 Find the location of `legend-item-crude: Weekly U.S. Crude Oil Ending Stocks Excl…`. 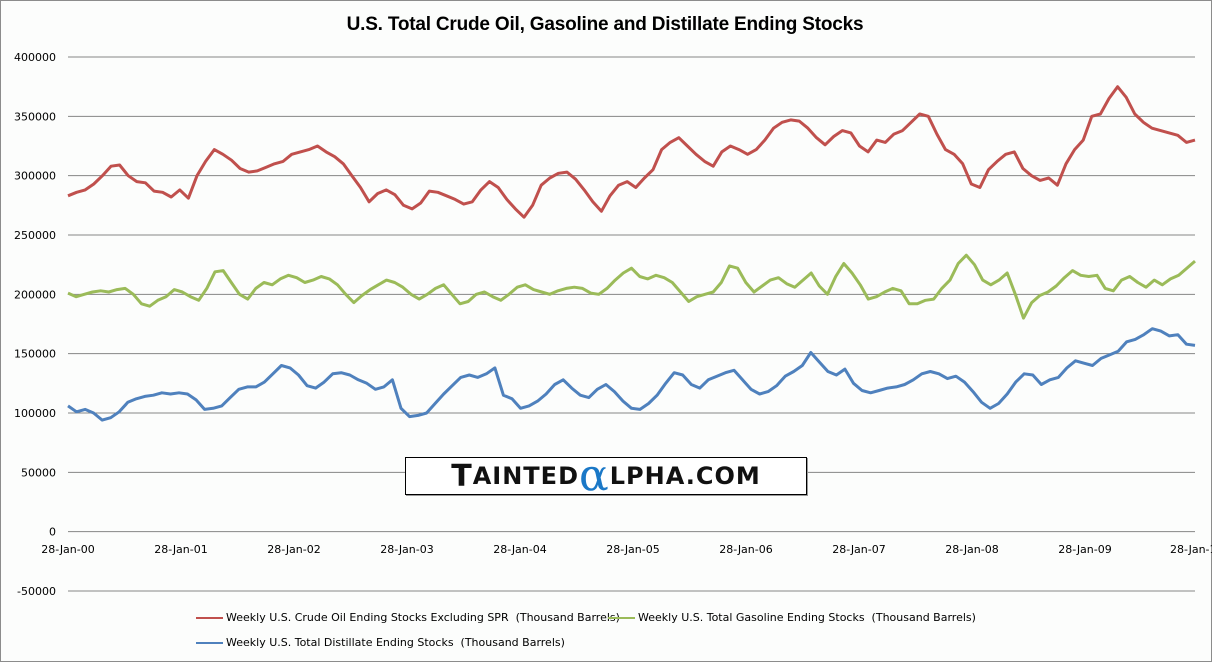

legend-item-crude: Weekly U.S. Crude Oil Ending Stocks Excl… is located at coordinates (408, 617).